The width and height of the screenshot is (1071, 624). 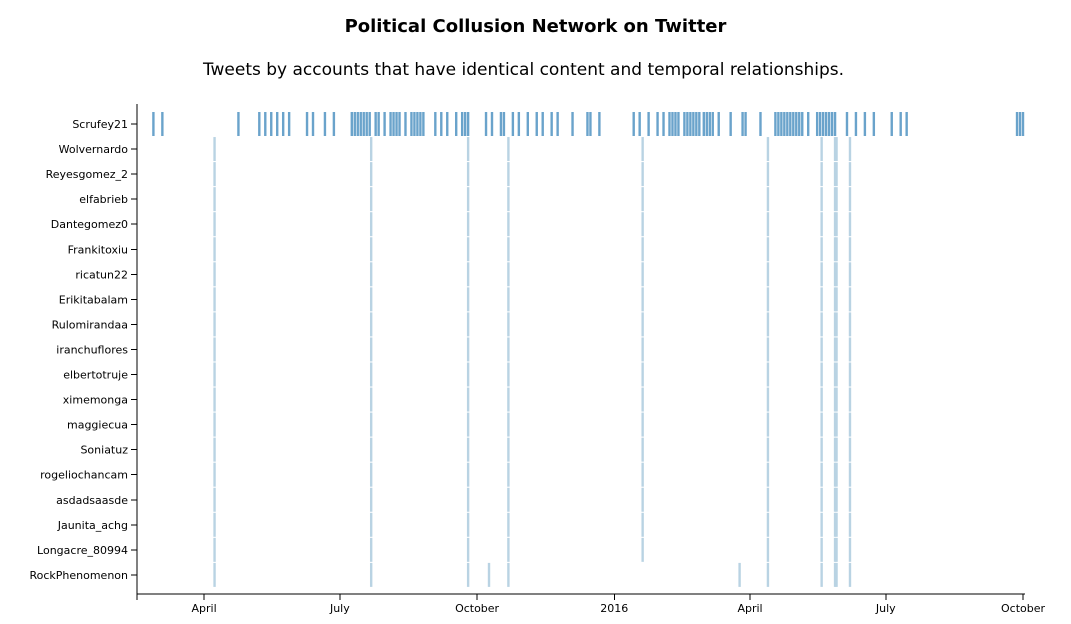 What do you see at coordinates (95, 375) in the screenshot?
I see `account-label: elbertotruje` at bounding box center [95, 375].